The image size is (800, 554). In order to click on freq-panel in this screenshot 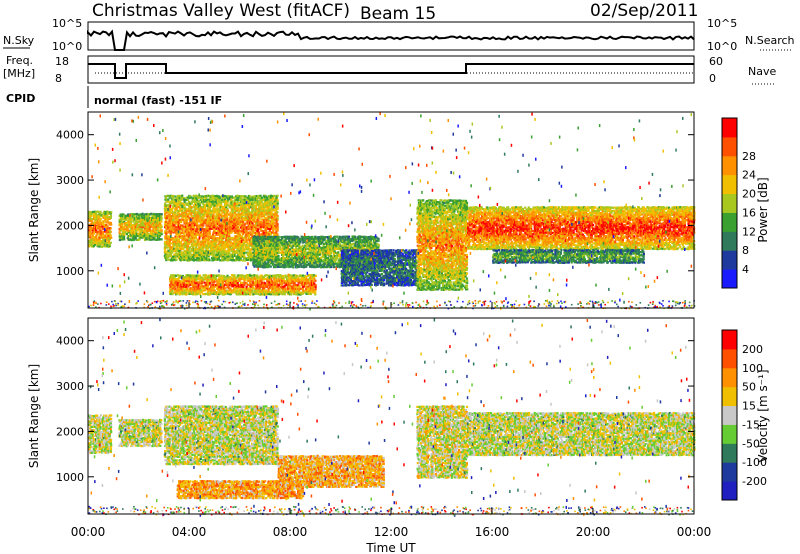, I will do `click(391, 69)`.